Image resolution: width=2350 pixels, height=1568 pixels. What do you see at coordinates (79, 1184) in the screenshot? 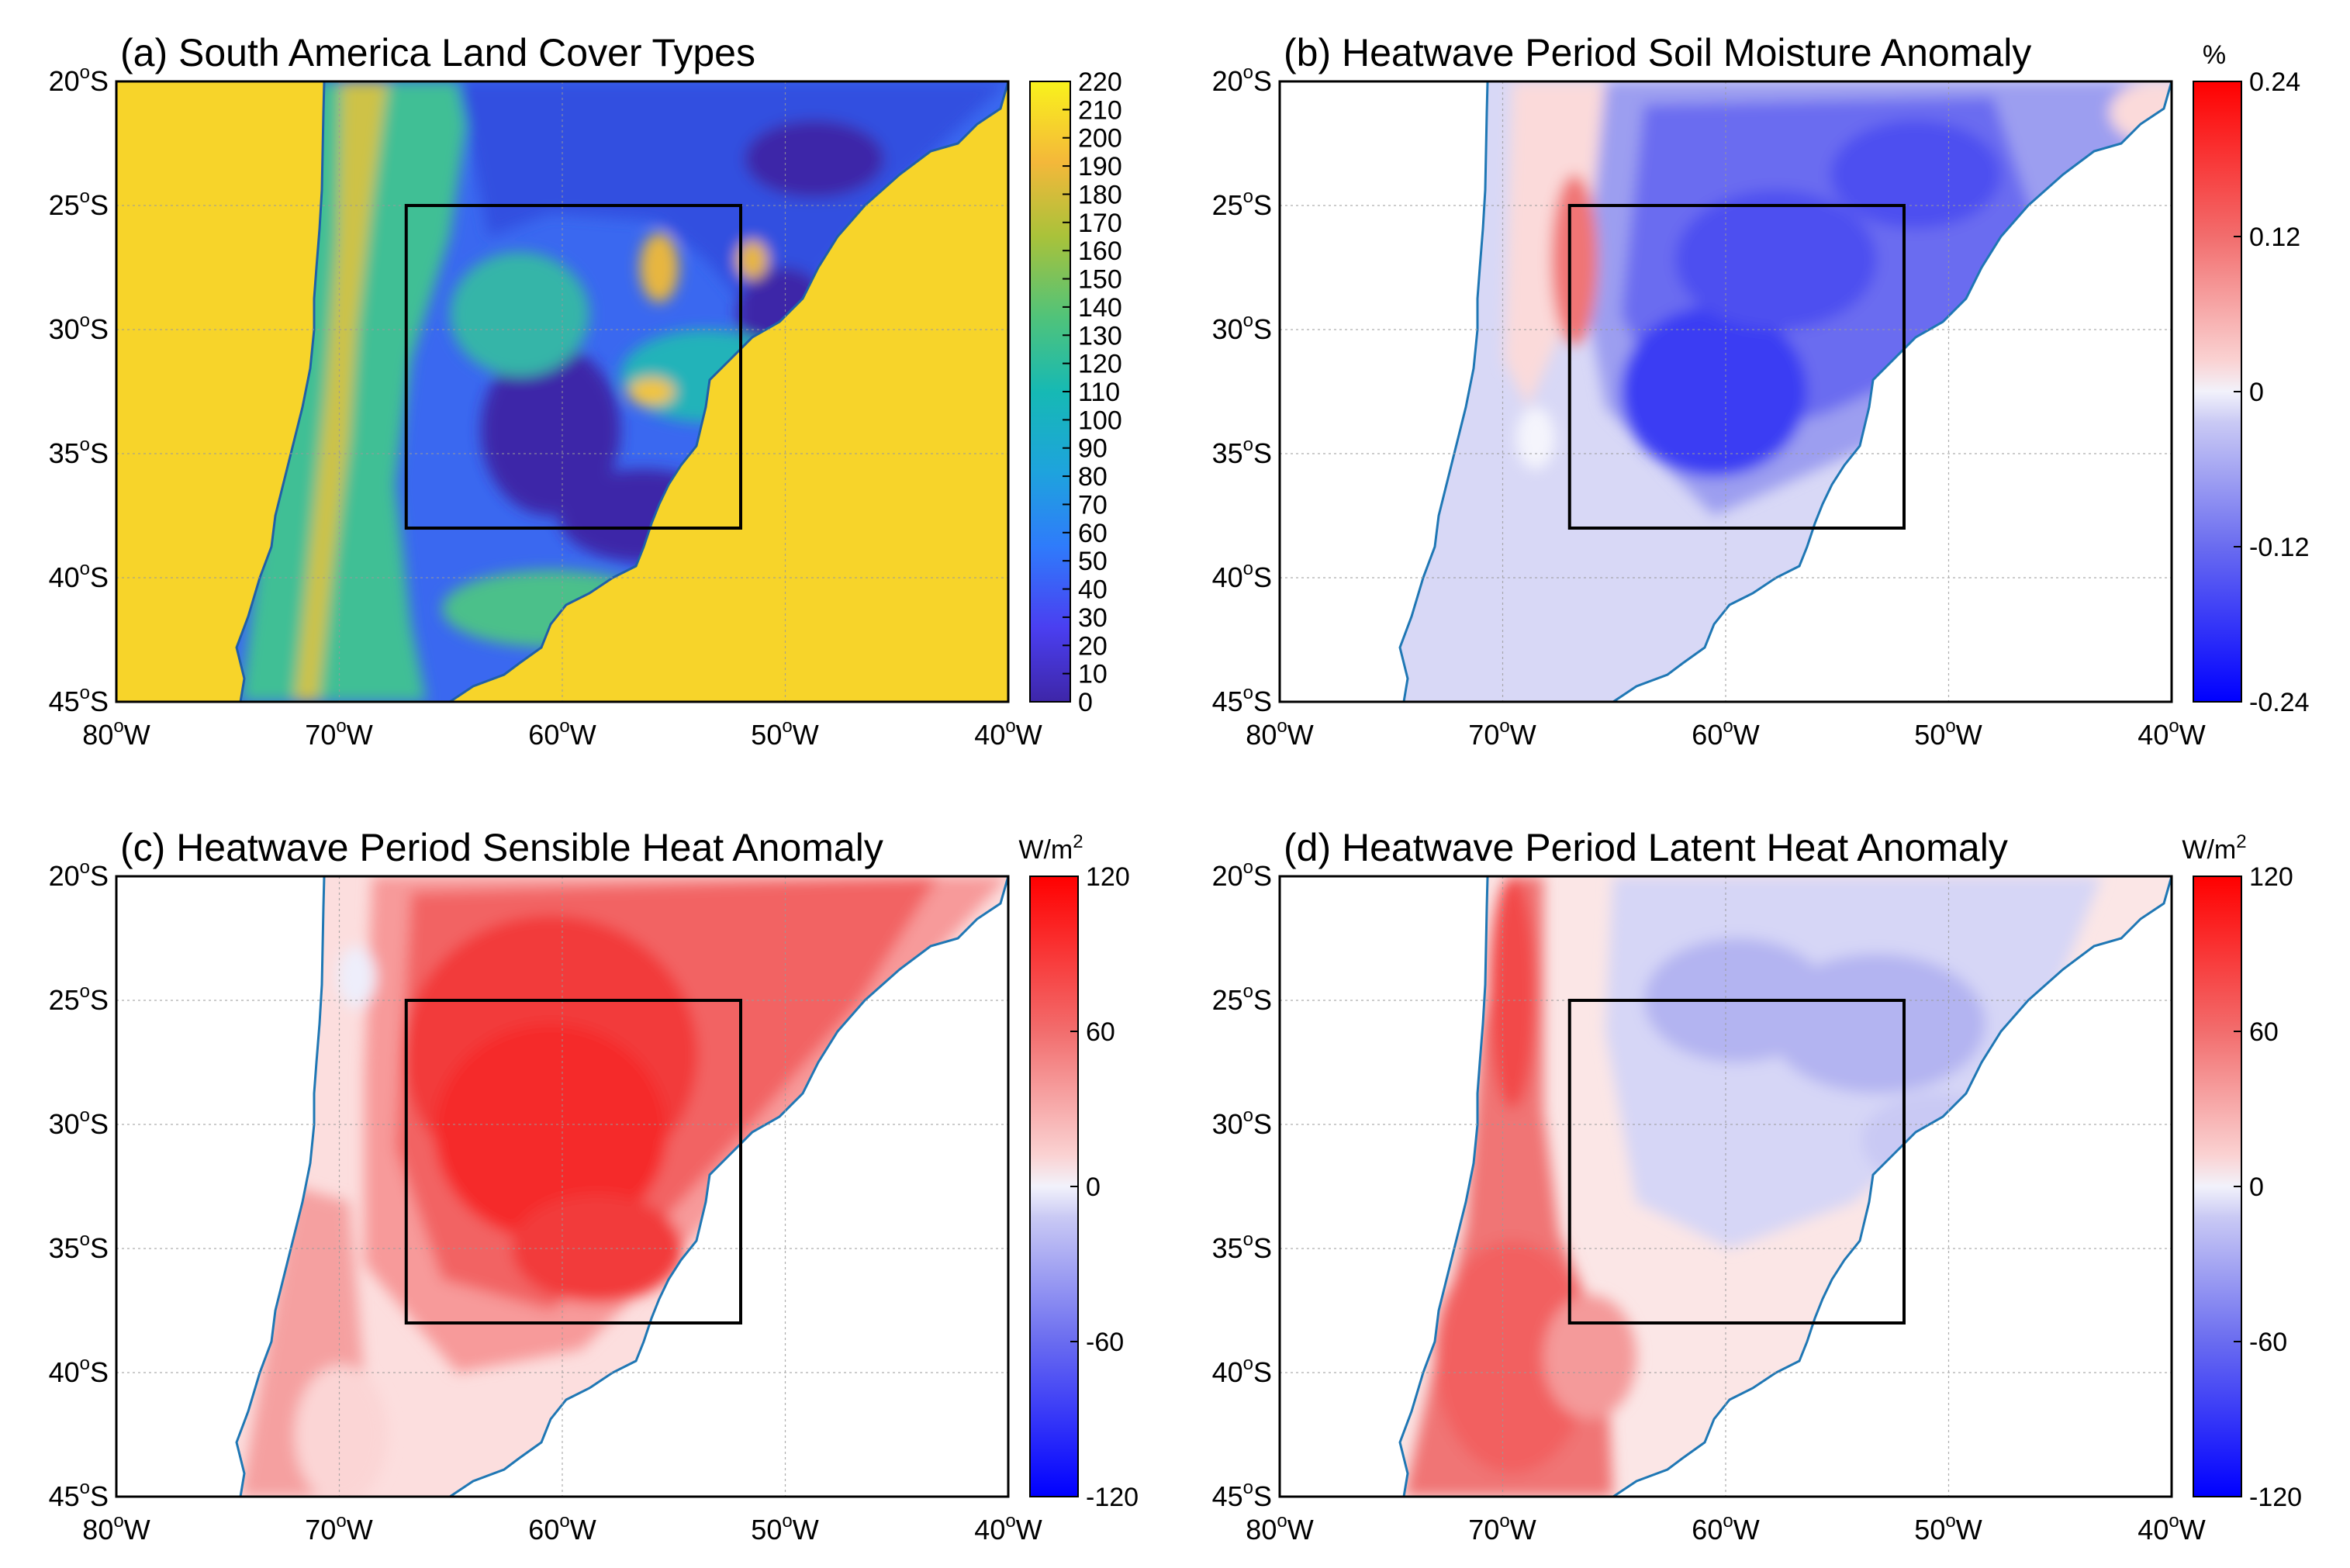
I see `panel-c-lat-ticks: 20oS 25oS 30oS 35oS 40oS 45oS` at bounding box center [79, 1184].